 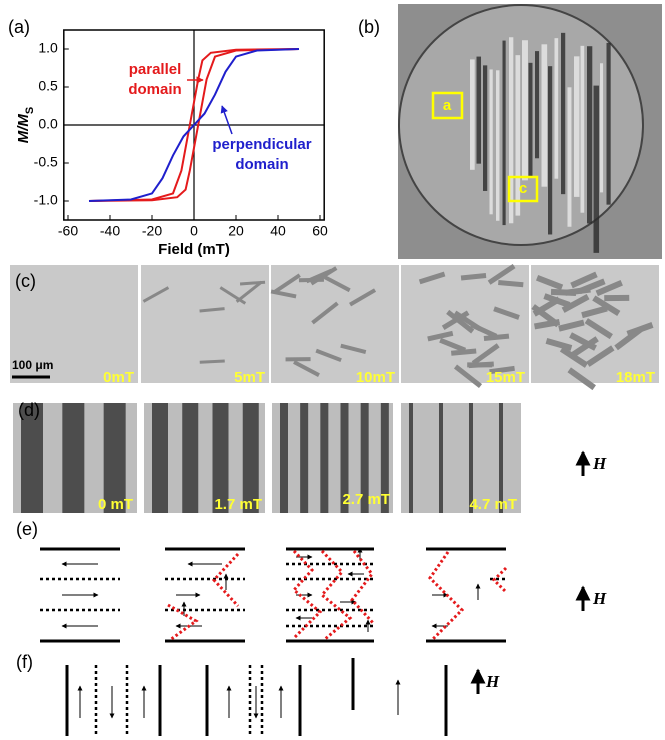 I want to click on field-label: 15mT, so click(x=505, y=377).